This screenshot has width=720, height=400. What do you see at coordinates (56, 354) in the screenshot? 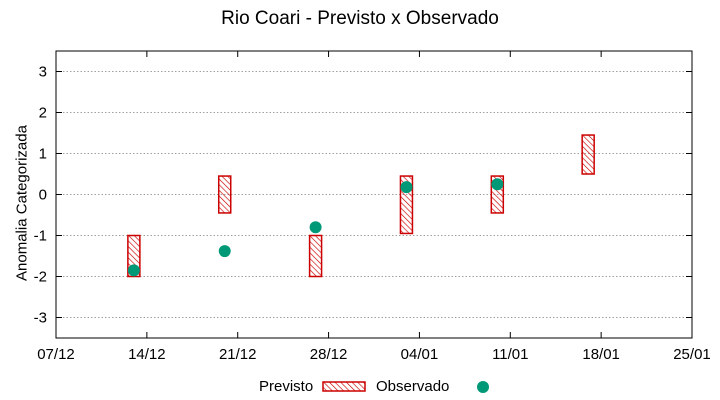
I see `x-tick-label: 07/12` at bounding box center [56, 354].